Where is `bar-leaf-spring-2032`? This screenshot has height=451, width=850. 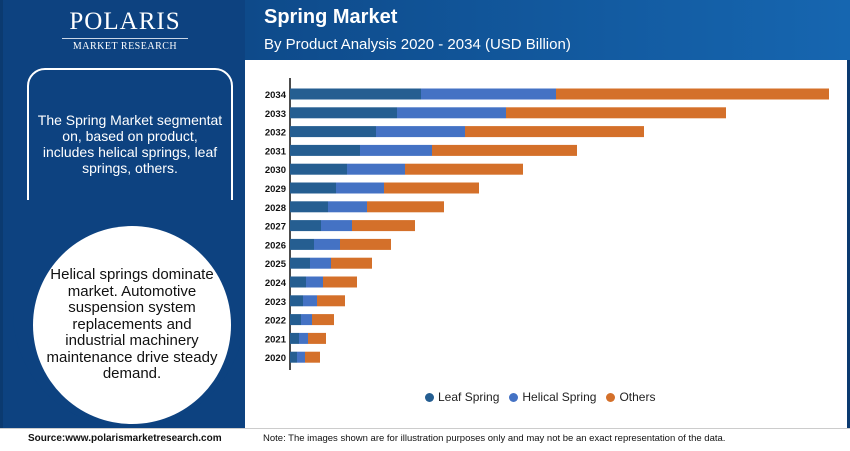 bar-leaf-spring-2032 is located at coordinates (333, 132).